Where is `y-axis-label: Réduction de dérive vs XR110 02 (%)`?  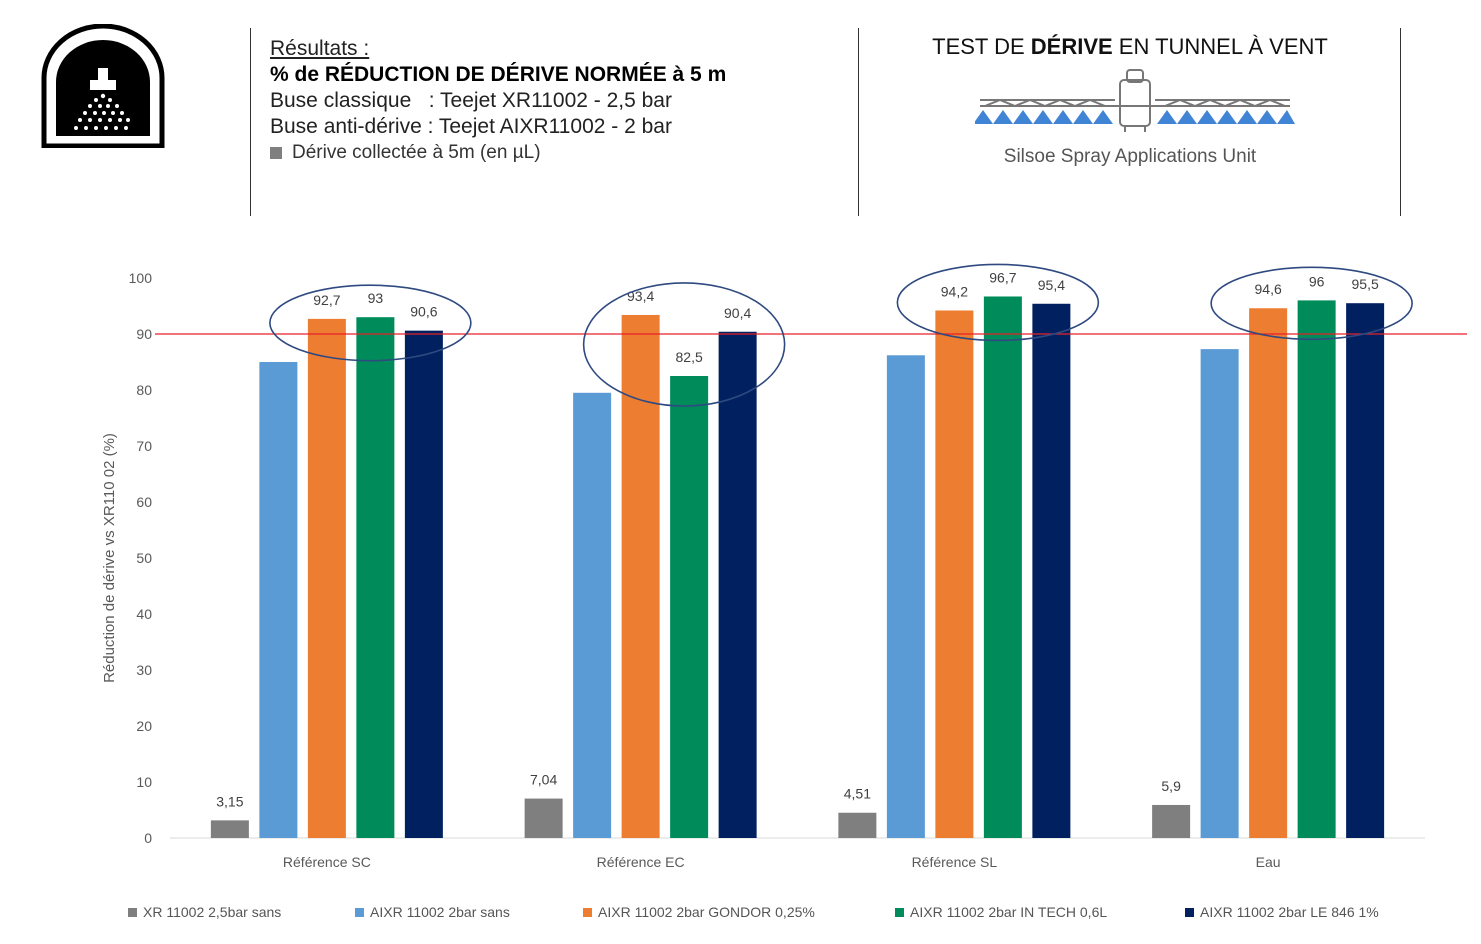 y-axis-label: Réduction de dérive vs XR110 02 (%) is located at coordinates (109, 558).